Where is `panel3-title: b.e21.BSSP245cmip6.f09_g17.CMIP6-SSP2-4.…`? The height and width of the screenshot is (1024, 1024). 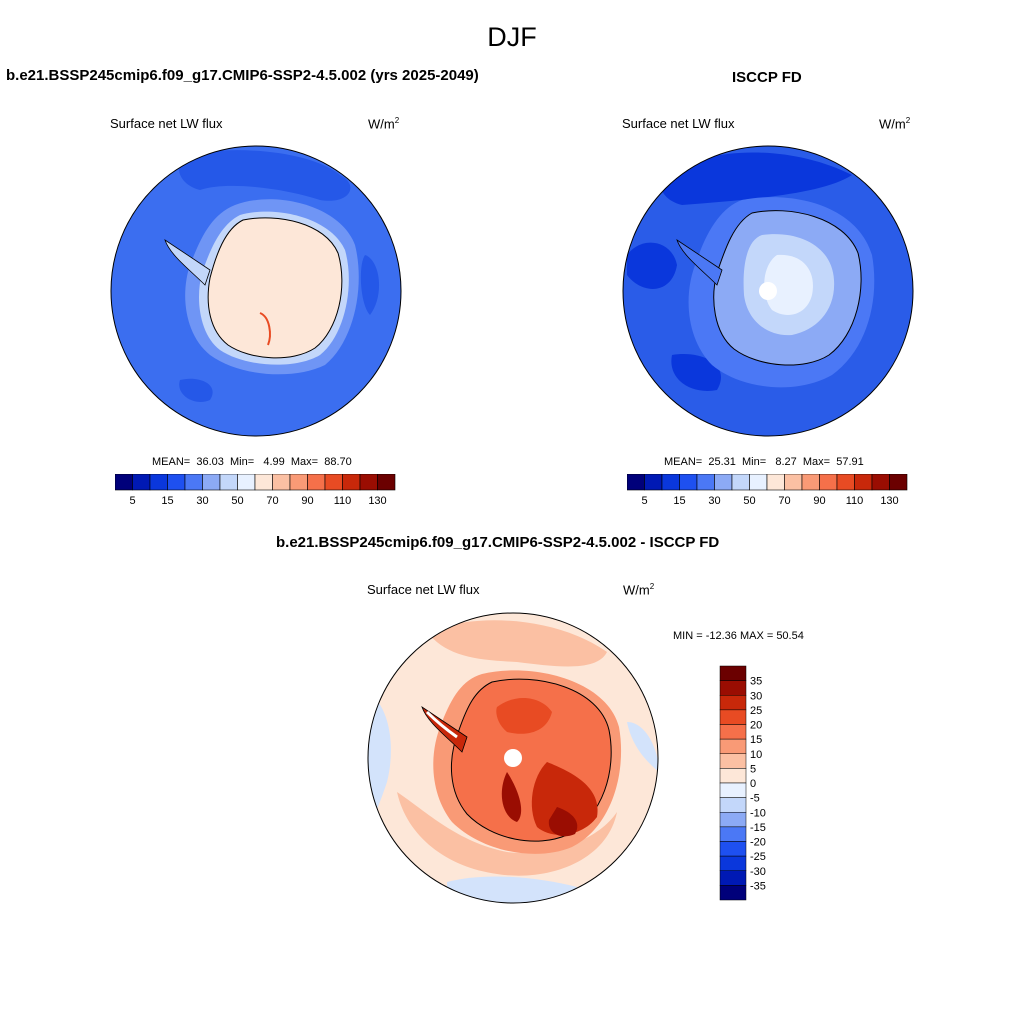 panel3-title: b.e21.BSSP245cmip6.f09_g17.CMIP6-SSP2-4.… is located at coordinates (498, 542).